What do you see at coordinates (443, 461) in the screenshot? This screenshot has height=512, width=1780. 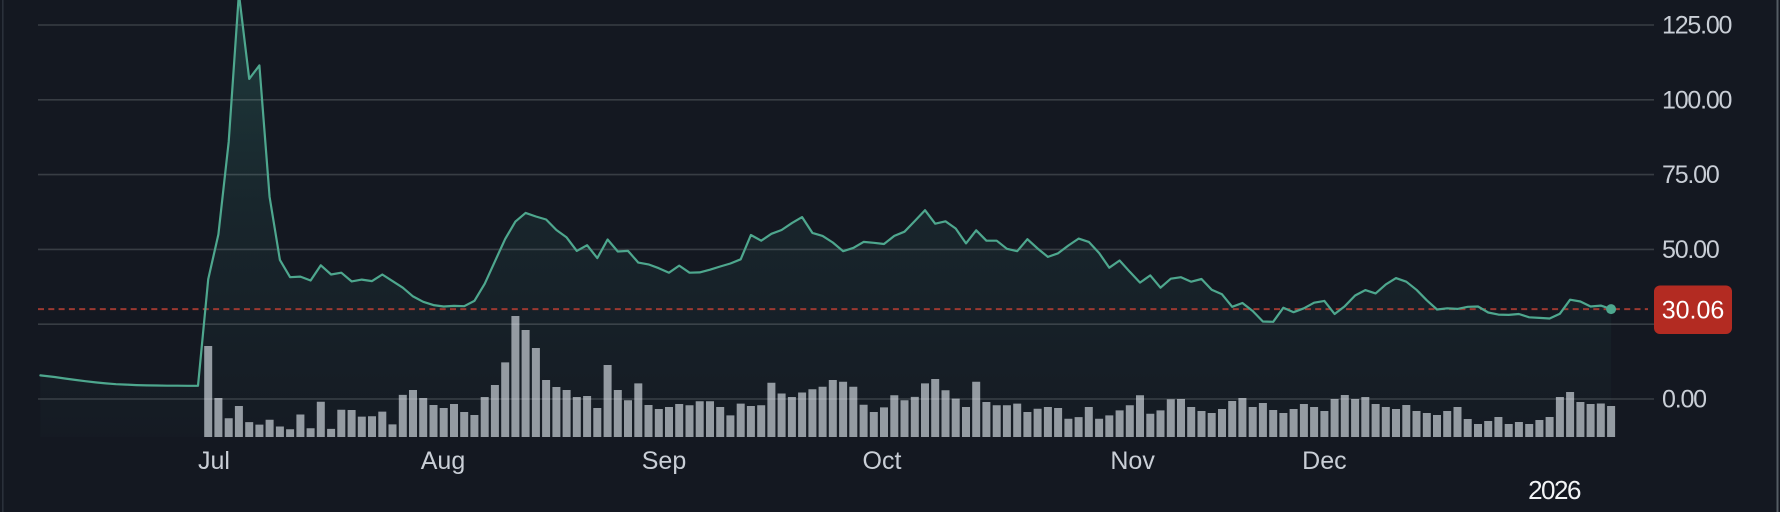 I see `svg-text: Aug` at bounding box center [443, 461].